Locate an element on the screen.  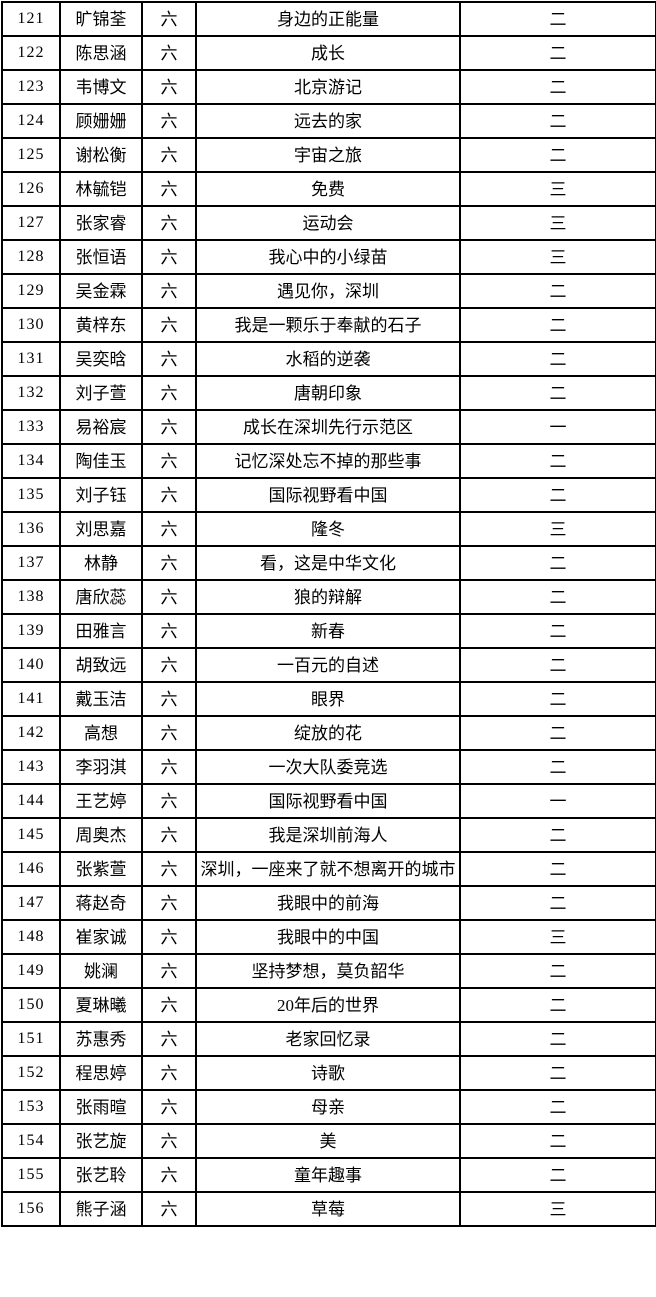
student-name-cell: 吴奕晗 is located at coordinates (101, 359).